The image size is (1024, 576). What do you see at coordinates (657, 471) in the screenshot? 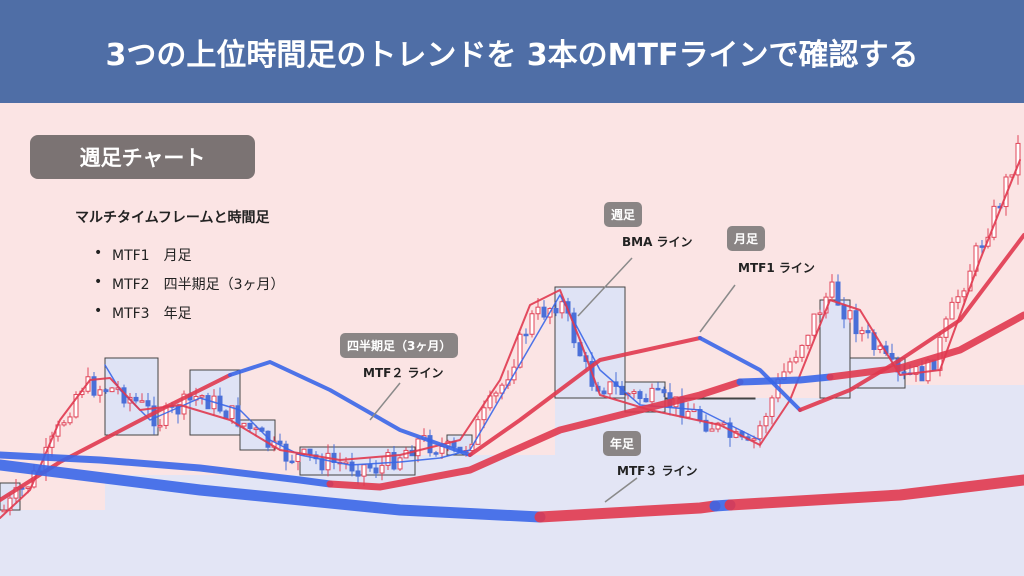
I see `callout-label: MTF３ ライン` at bounding box center [657, 471].